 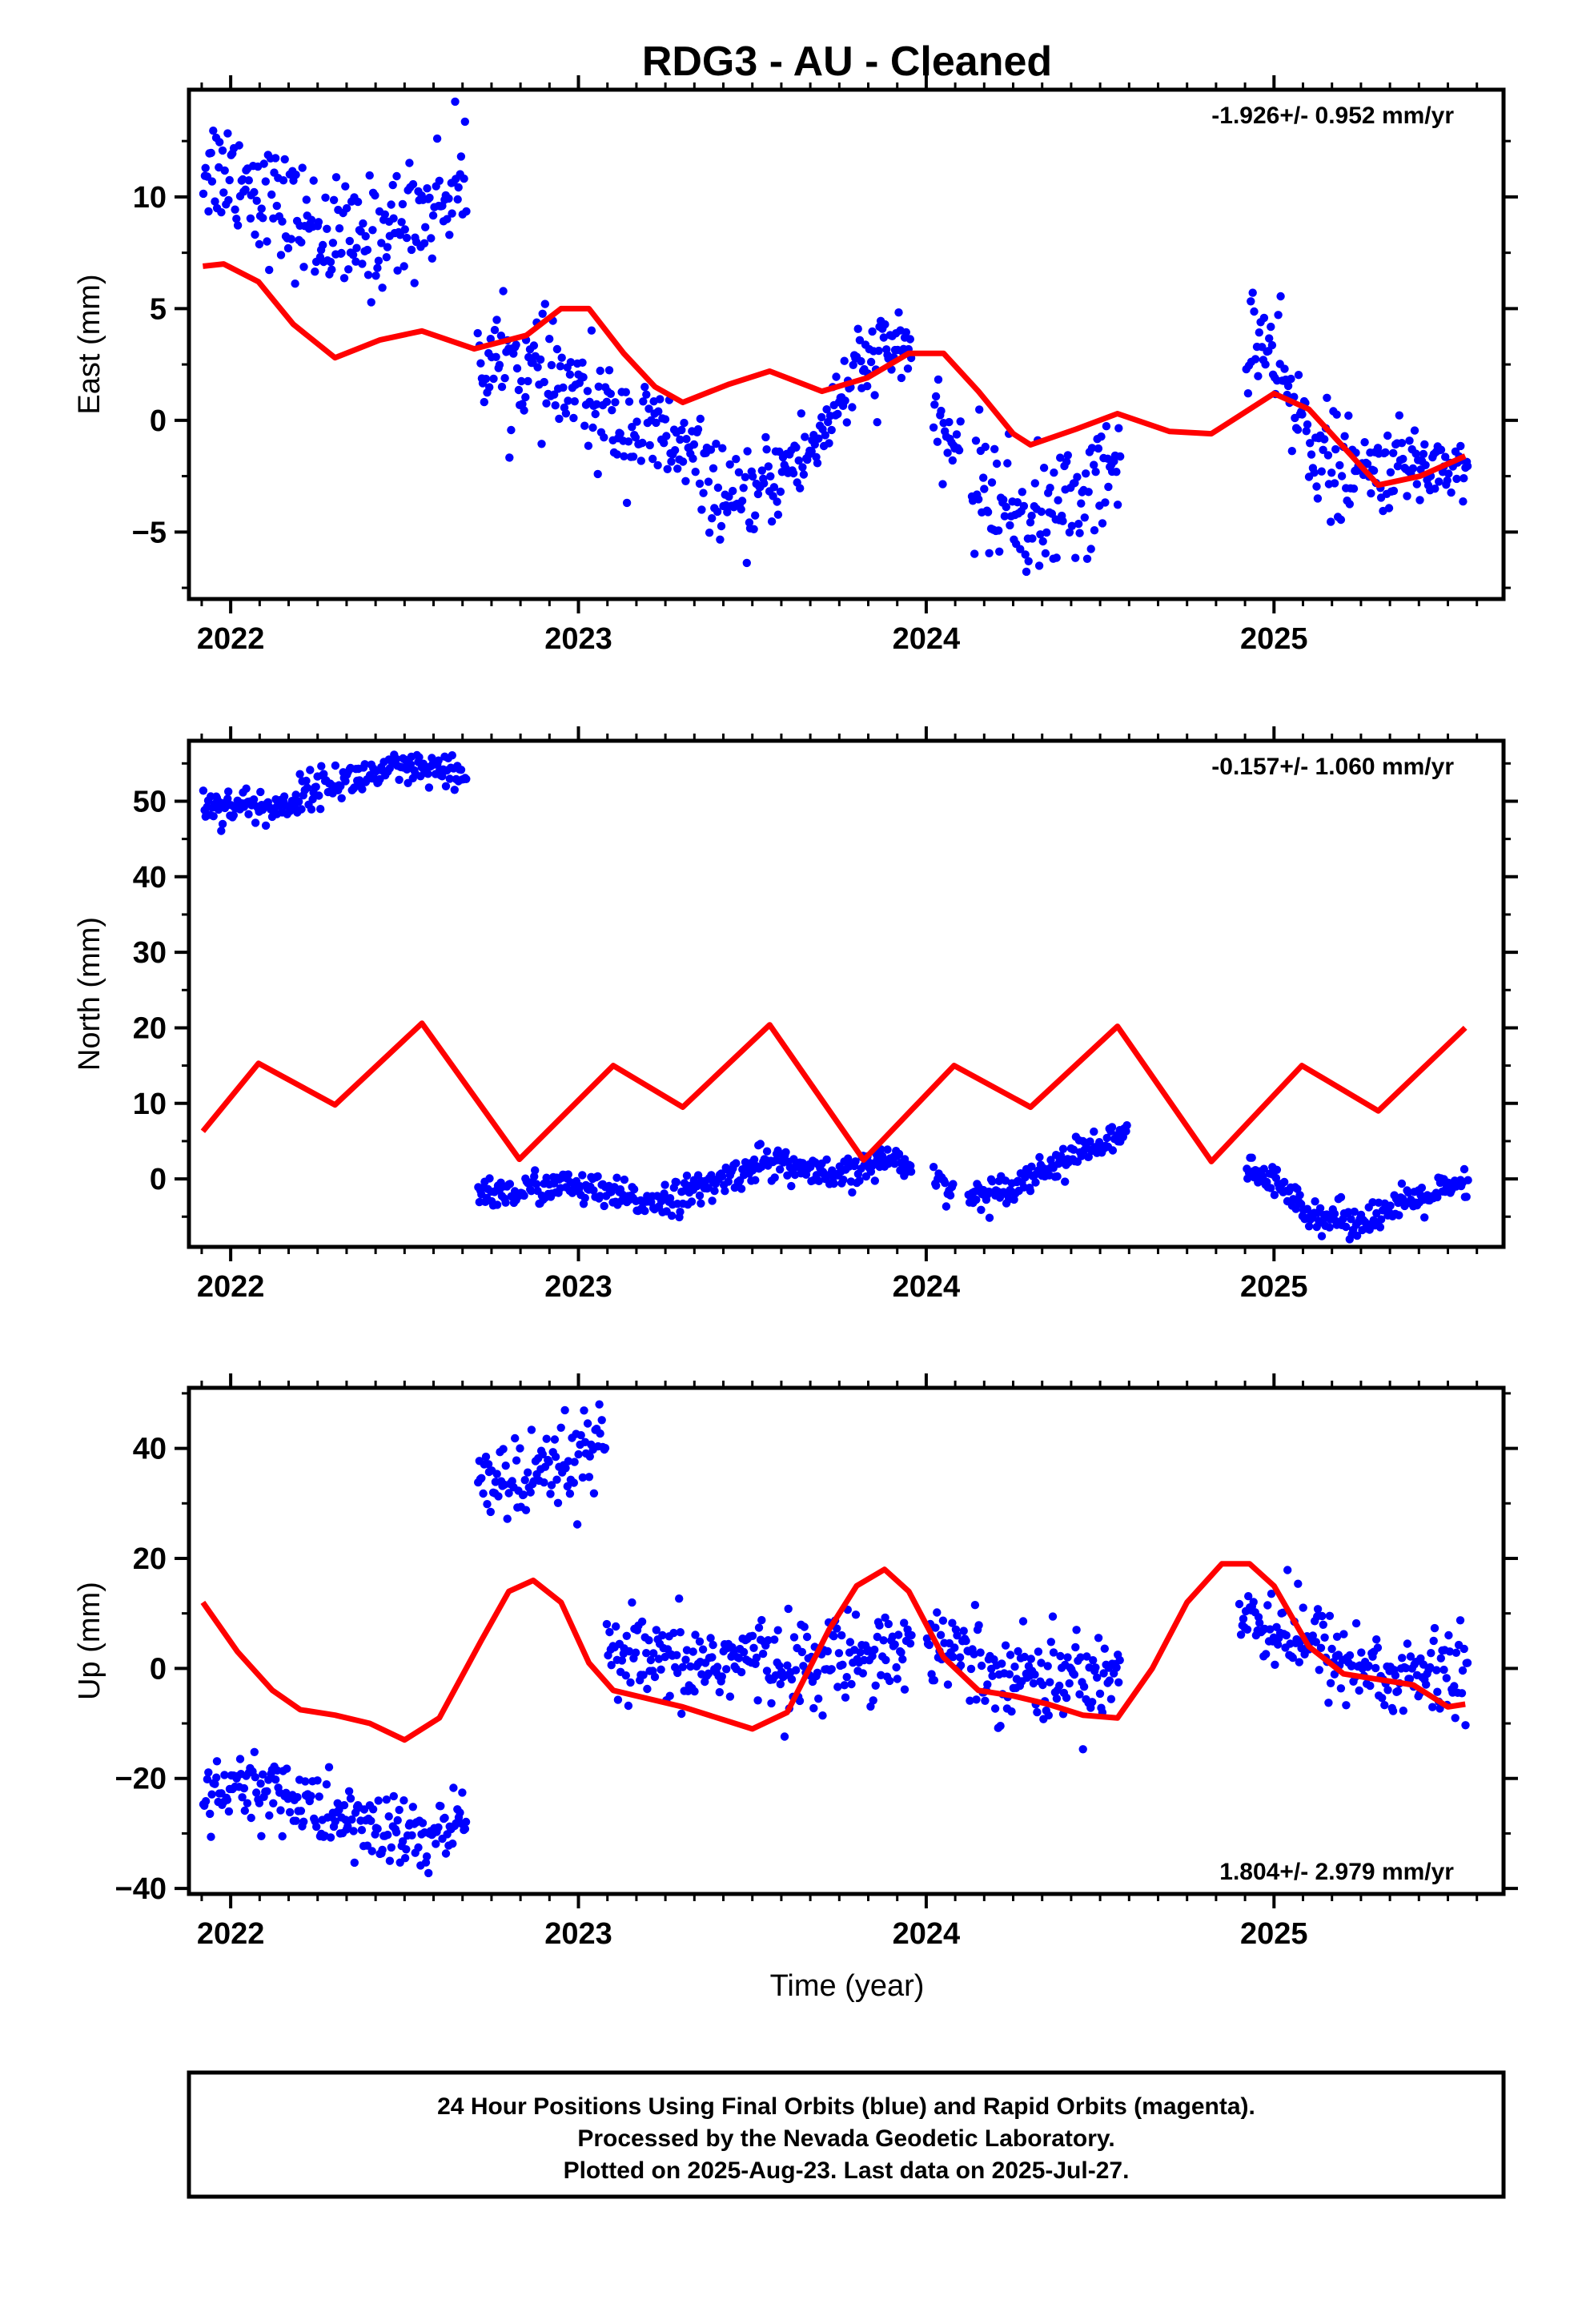 I want to click on east-y-tick-label: 10, so click(x=150, y=198).